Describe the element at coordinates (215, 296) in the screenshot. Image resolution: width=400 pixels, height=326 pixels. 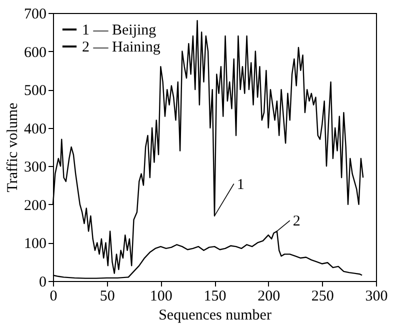
I see `x-tick-label: 150` at that location.